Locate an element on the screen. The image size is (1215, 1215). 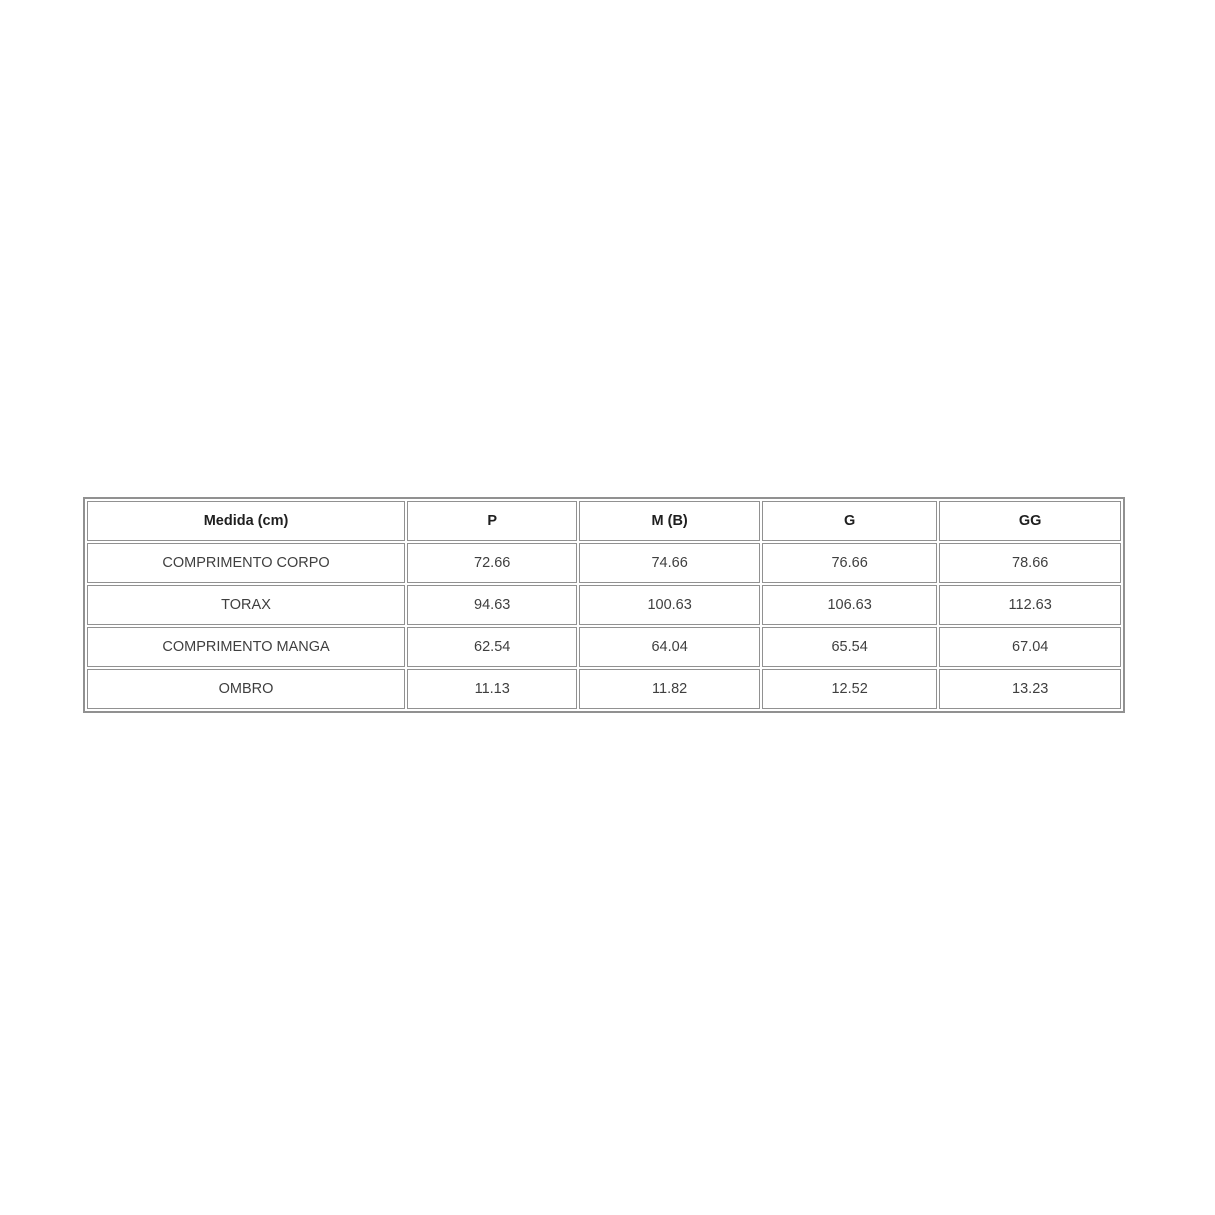
cell: 64.04 is located at coordinates (669, 647).